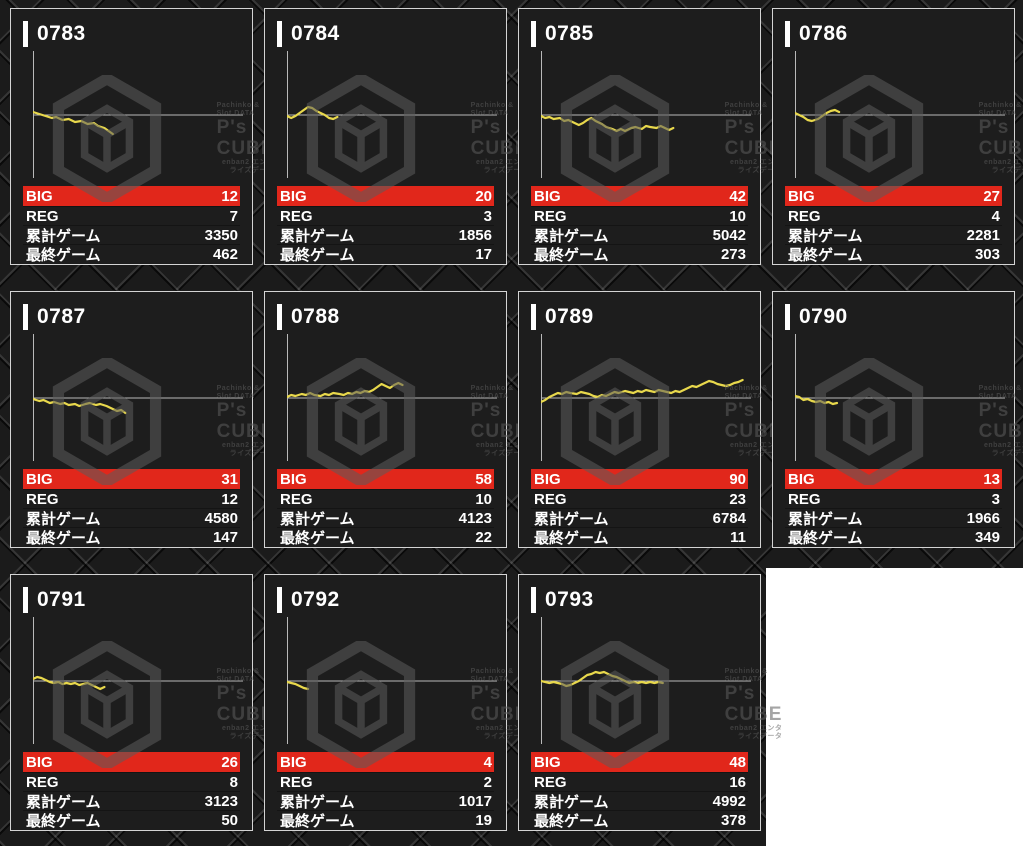 The image size is (1023, 846). Describe the element at coordinates (729, 801) in the screenshot. I see `total-games-value: 4992` at that location.